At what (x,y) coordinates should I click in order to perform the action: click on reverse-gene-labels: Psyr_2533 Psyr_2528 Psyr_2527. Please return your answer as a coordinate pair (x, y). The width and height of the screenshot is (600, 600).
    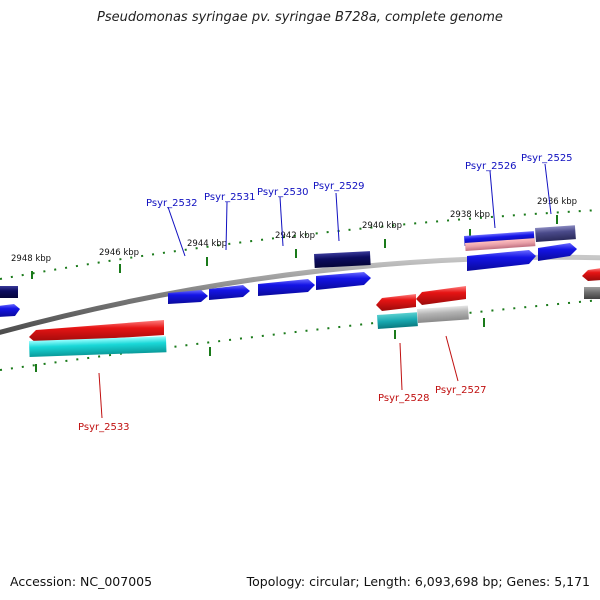
    Looking at the image, I should click on (282, 384).